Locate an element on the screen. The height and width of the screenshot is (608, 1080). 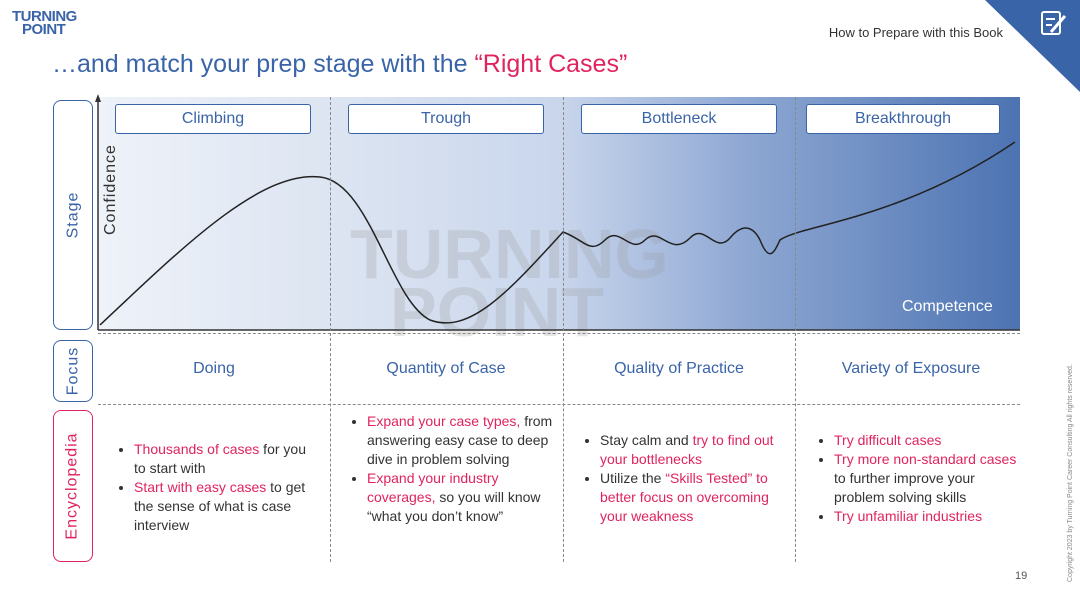
row-label-encyclopedia: Encyclopedia is located at coordinates (73, 486).